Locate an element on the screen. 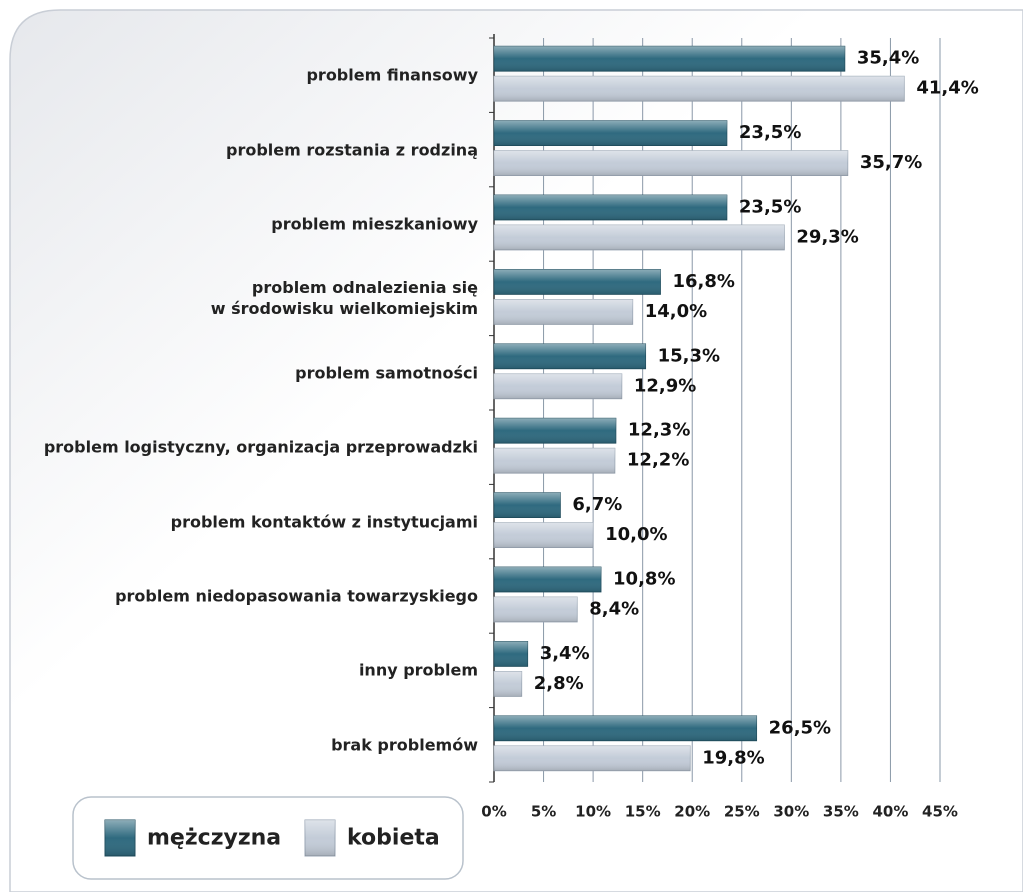 The image size is (1023, 892). value-label: 14,0% is located at coordinates (676, 311).